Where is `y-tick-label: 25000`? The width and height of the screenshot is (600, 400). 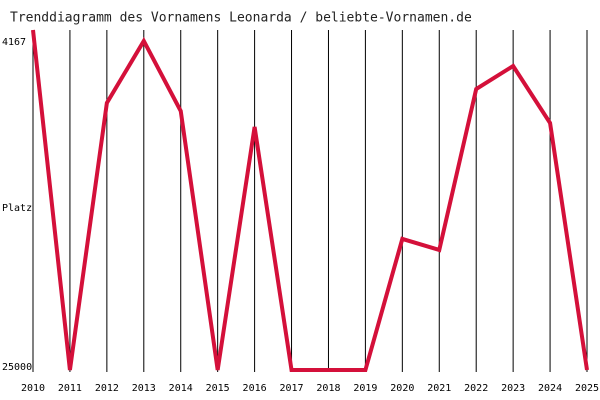
y-tick-label: 25000 is located at coordinates (17, 367).